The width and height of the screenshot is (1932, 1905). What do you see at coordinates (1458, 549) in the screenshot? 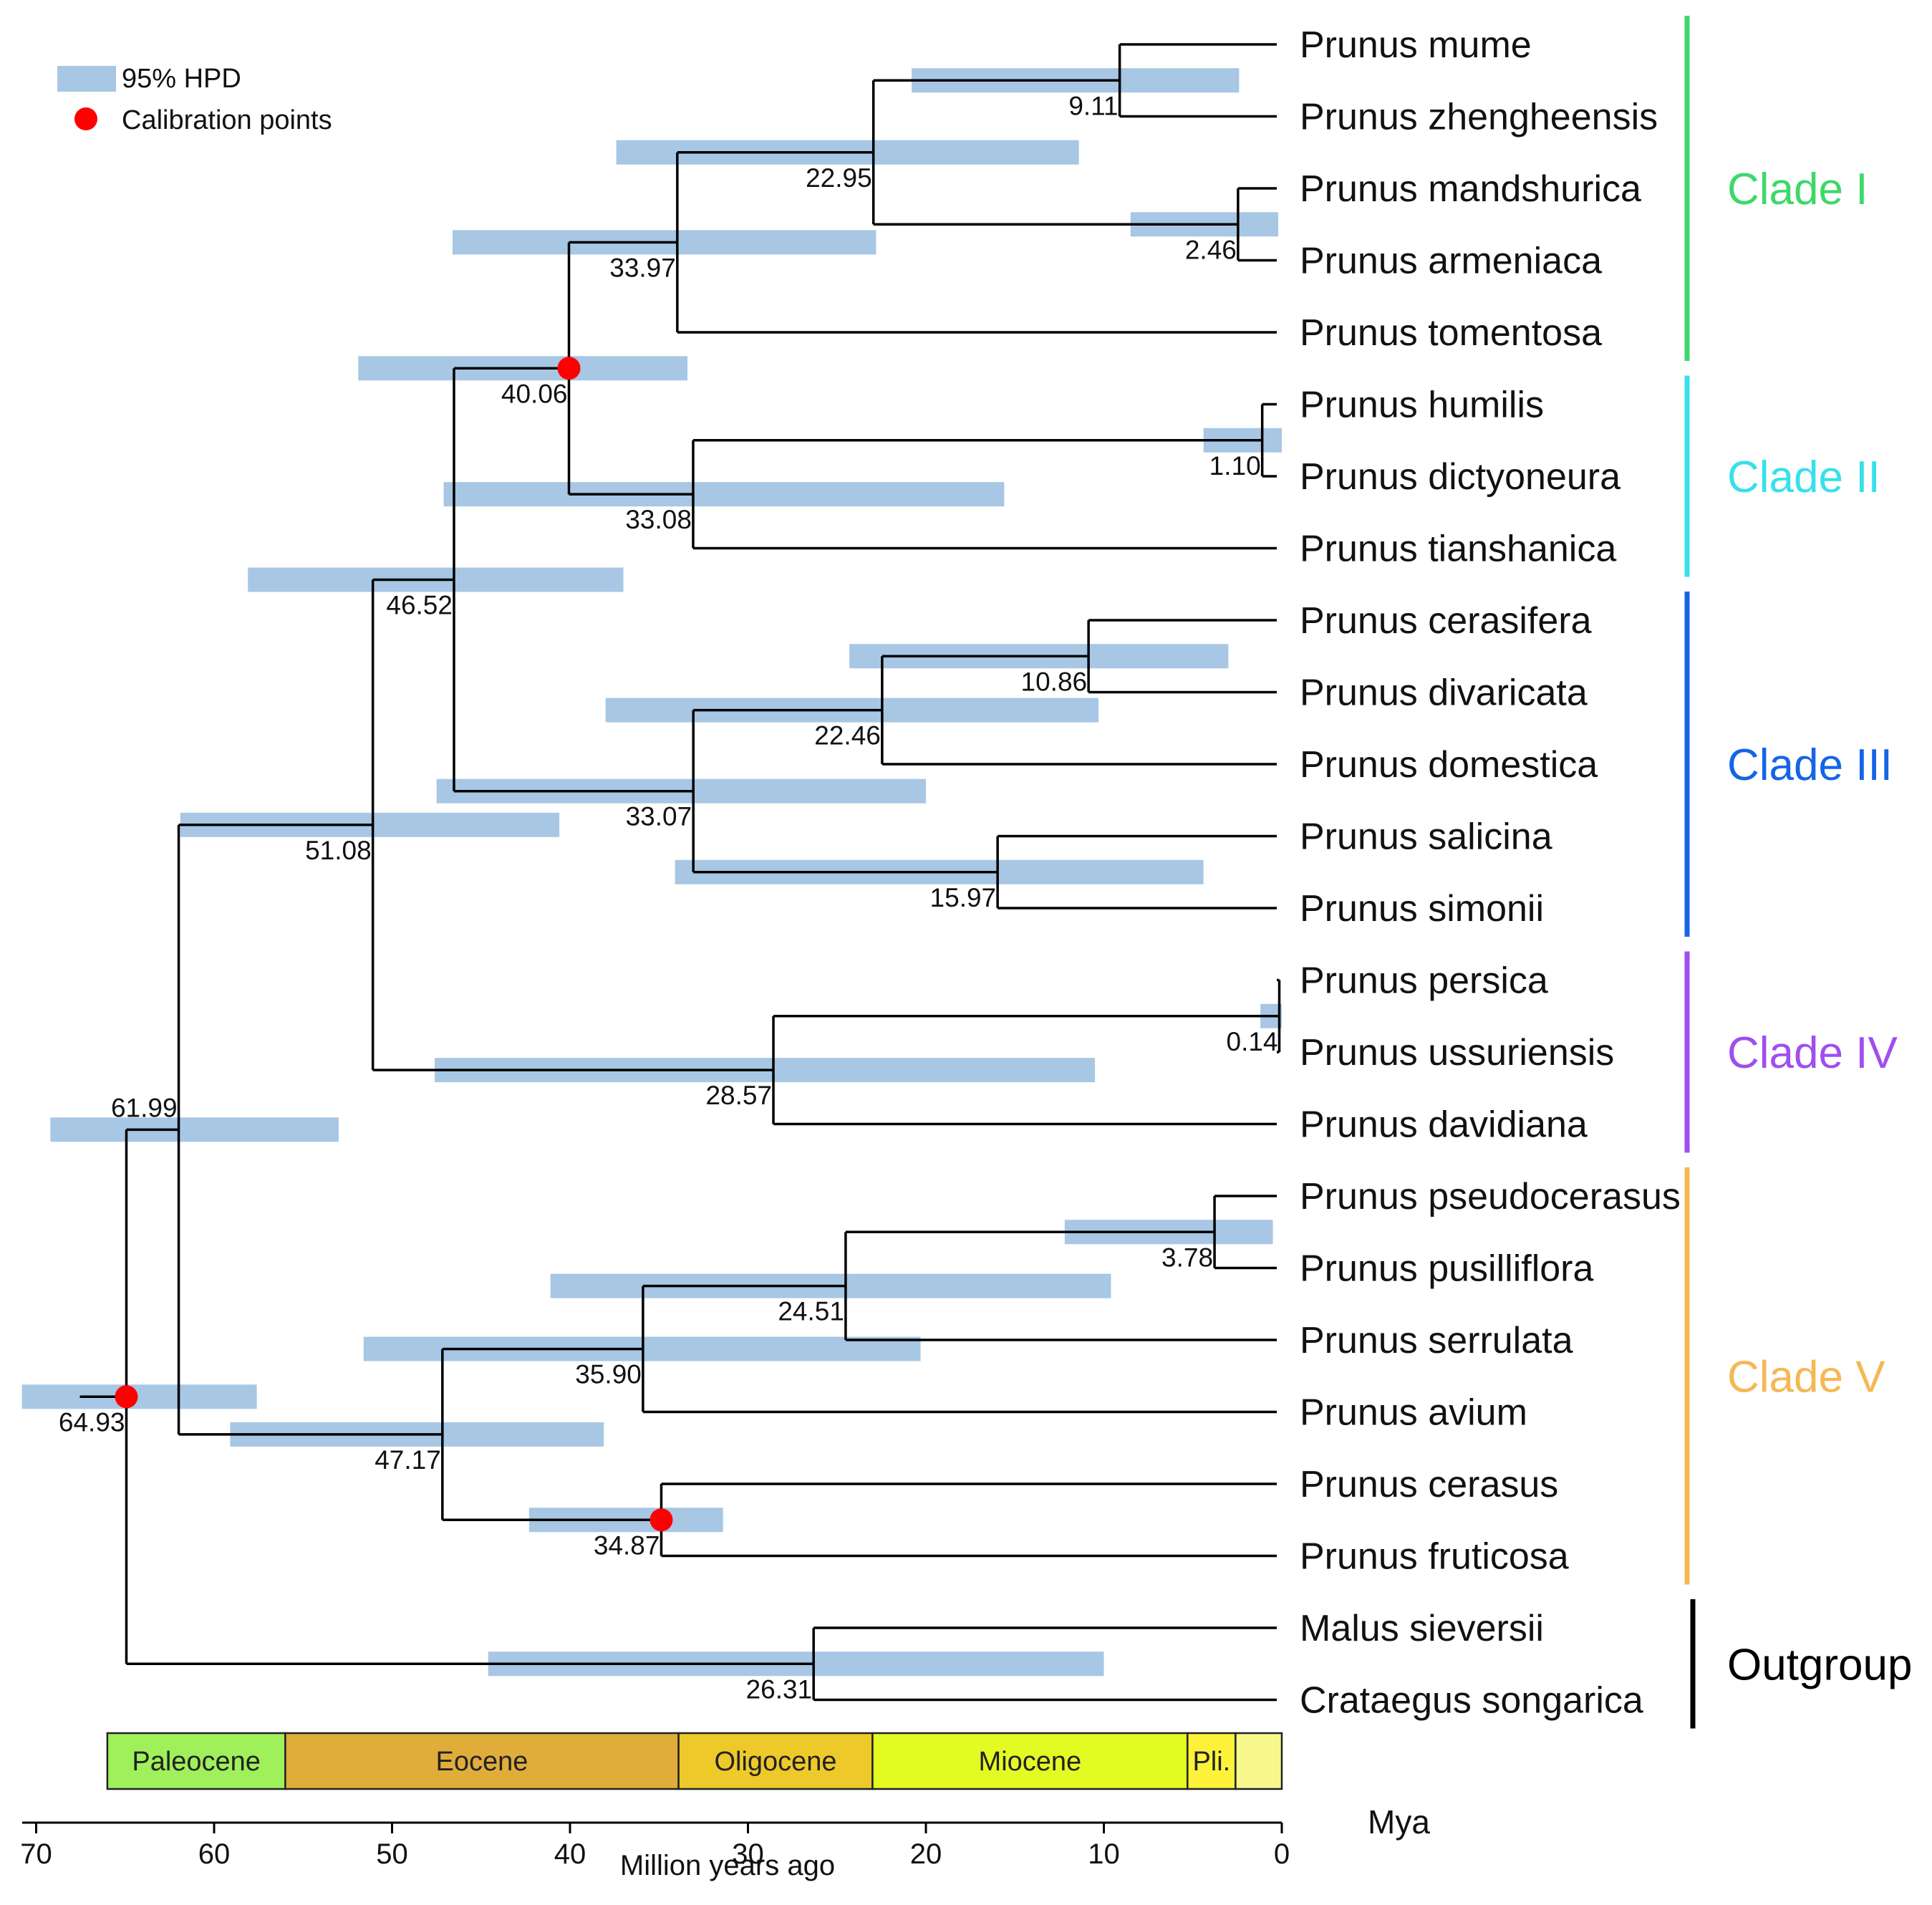
I see `taxon-label: Prunus tianshanica` at bounding box center [1458, 549].